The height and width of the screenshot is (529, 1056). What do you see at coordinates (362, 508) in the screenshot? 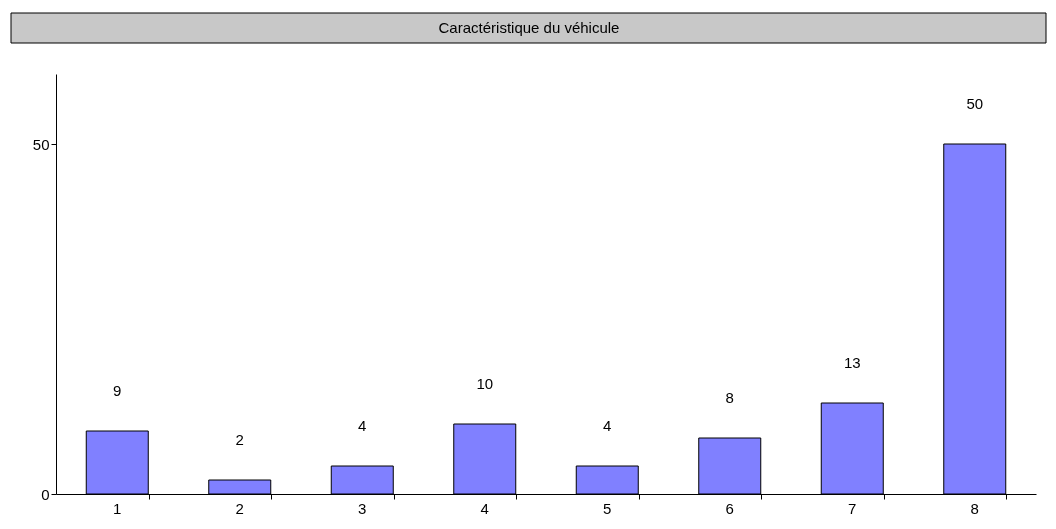
I see `x-tick-label: 3` at bounding box center [362, 508].